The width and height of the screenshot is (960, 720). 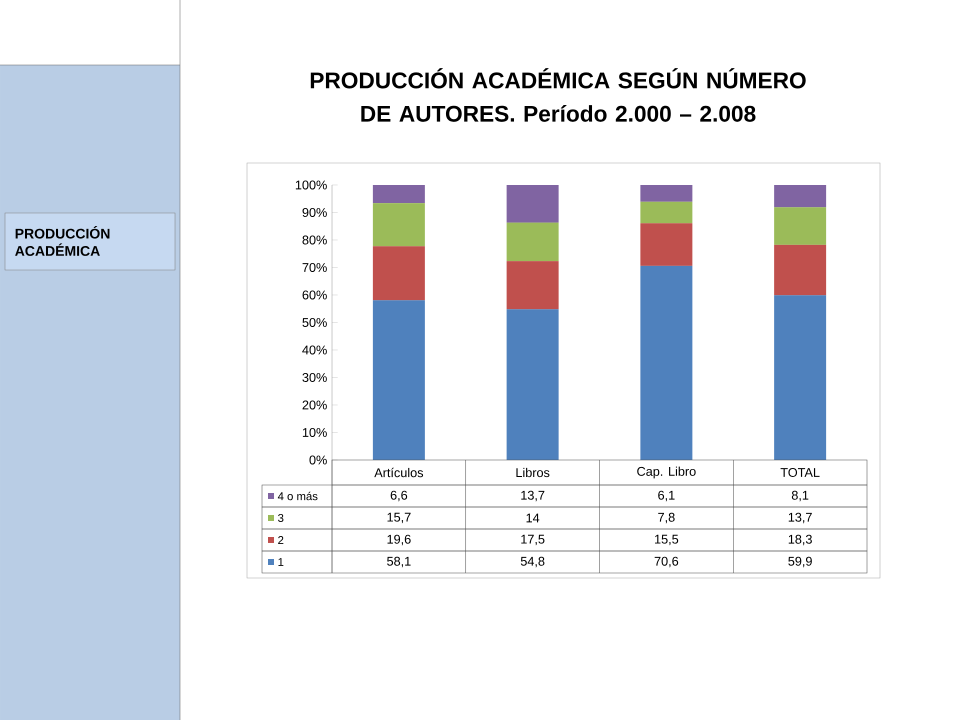 What do you see at coordinates (399, 473) in the screenshot?
I see `x-tick-label: Artículos` at bounding box center [399, 473].